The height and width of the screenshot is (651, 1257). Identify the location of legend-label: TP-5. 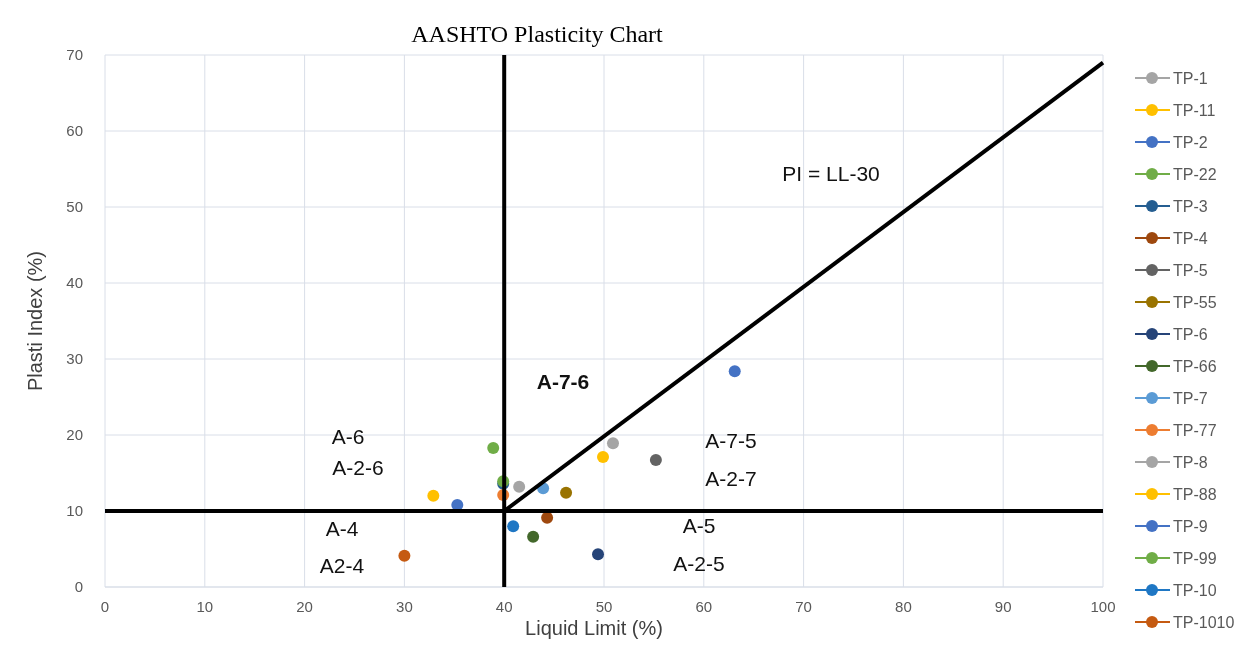
(1190, 270).